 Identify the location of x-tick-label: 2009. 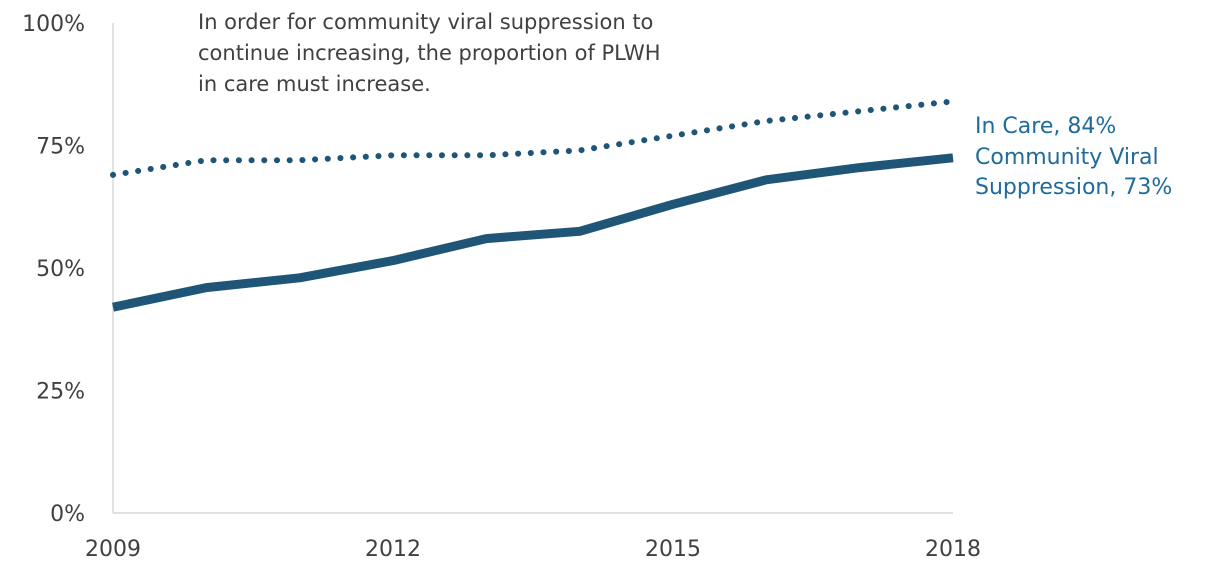
(113, 548).